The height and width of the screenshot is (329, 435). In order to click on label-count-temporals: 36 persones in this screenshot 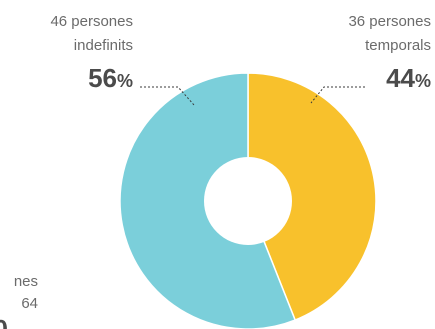, I will do `click(389, 21)`.